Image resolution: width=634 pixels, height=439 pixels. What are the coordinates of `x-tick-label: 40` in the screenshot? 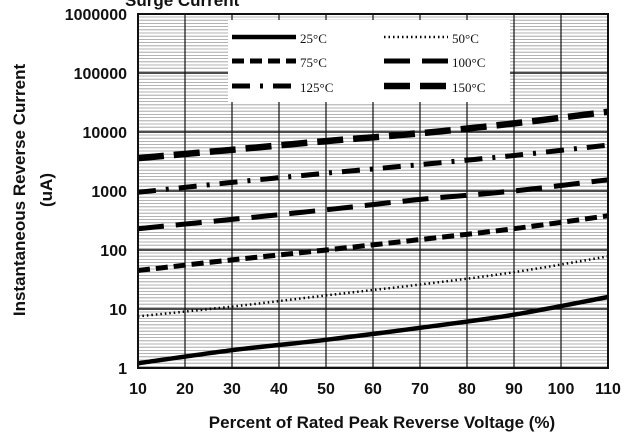 It's located at (279, 389).